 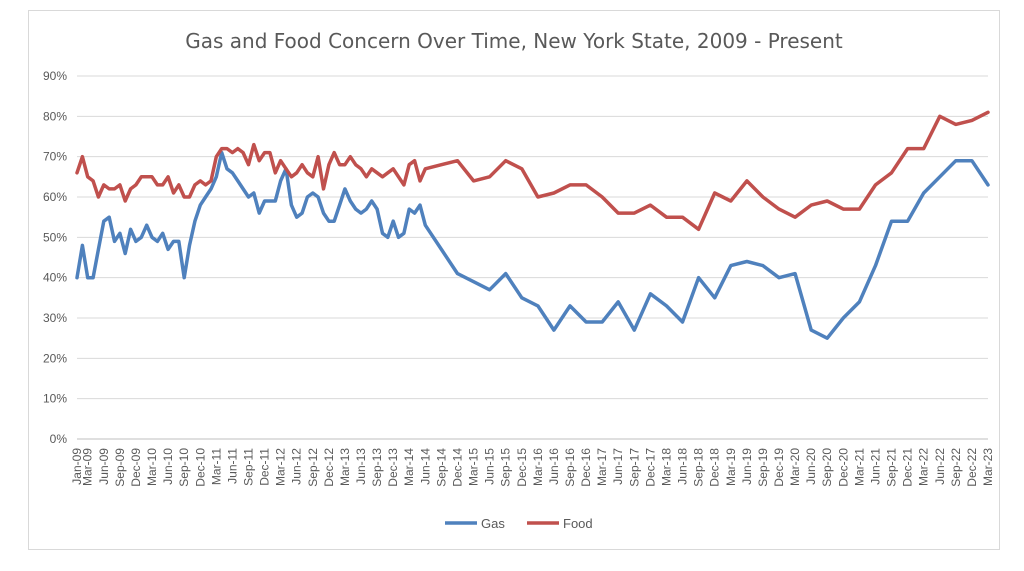 What do you see at coordinates (560, 523) in the screenshot?
I see `legend-item-food: Food` at bounding box center [560, 523].